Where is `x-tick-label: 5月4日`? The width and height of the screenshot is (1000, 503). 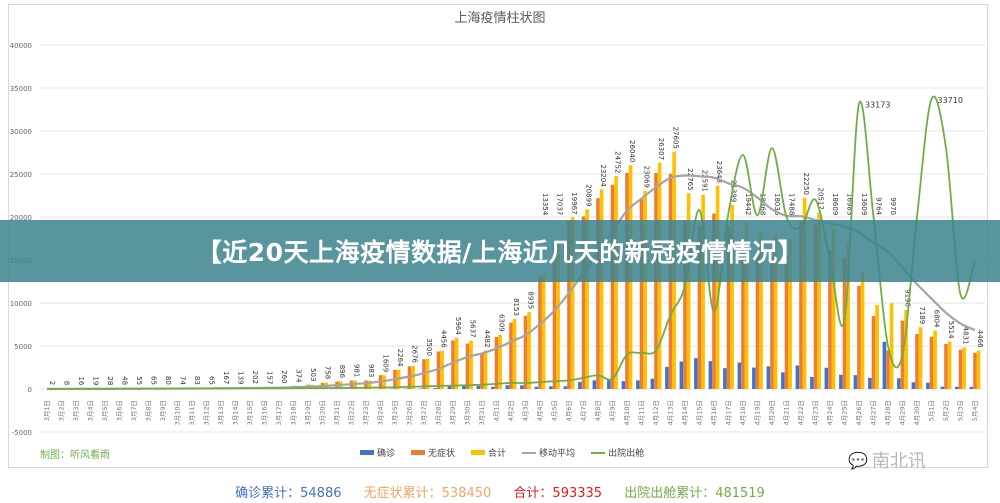
x-tick-label: 5月4日 is located at coordinates (975, 410).